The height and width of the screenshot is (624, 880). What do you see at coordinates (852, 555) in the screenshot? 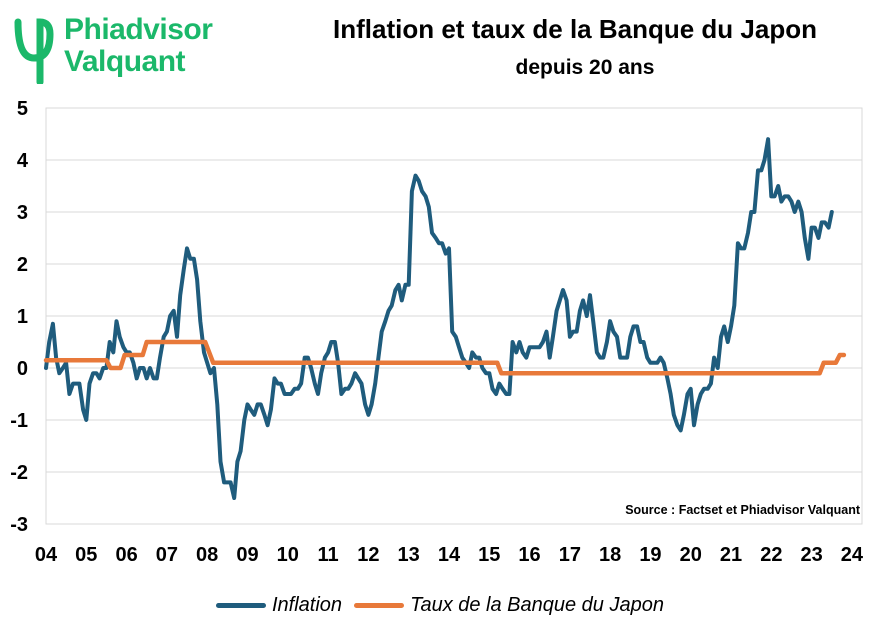
I see `x-tick-label: 24` at bounding box center [852, 555].